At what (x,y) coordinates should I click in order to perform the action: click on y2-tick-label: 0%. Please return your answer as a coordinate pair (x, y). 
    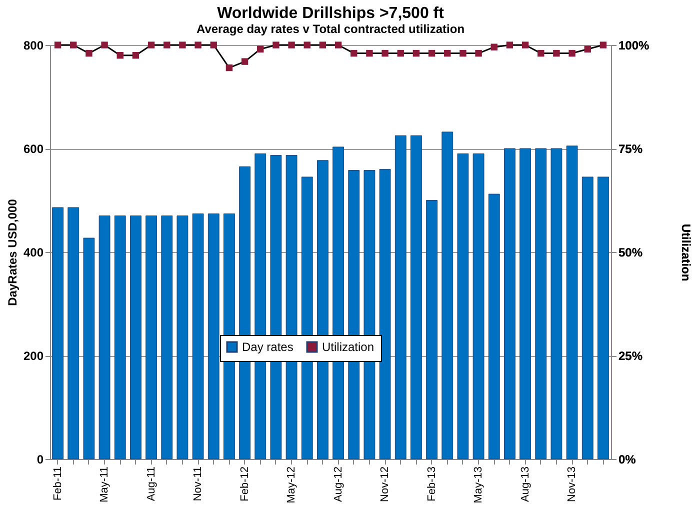
    Looking at the image, I should click on (627, 459).